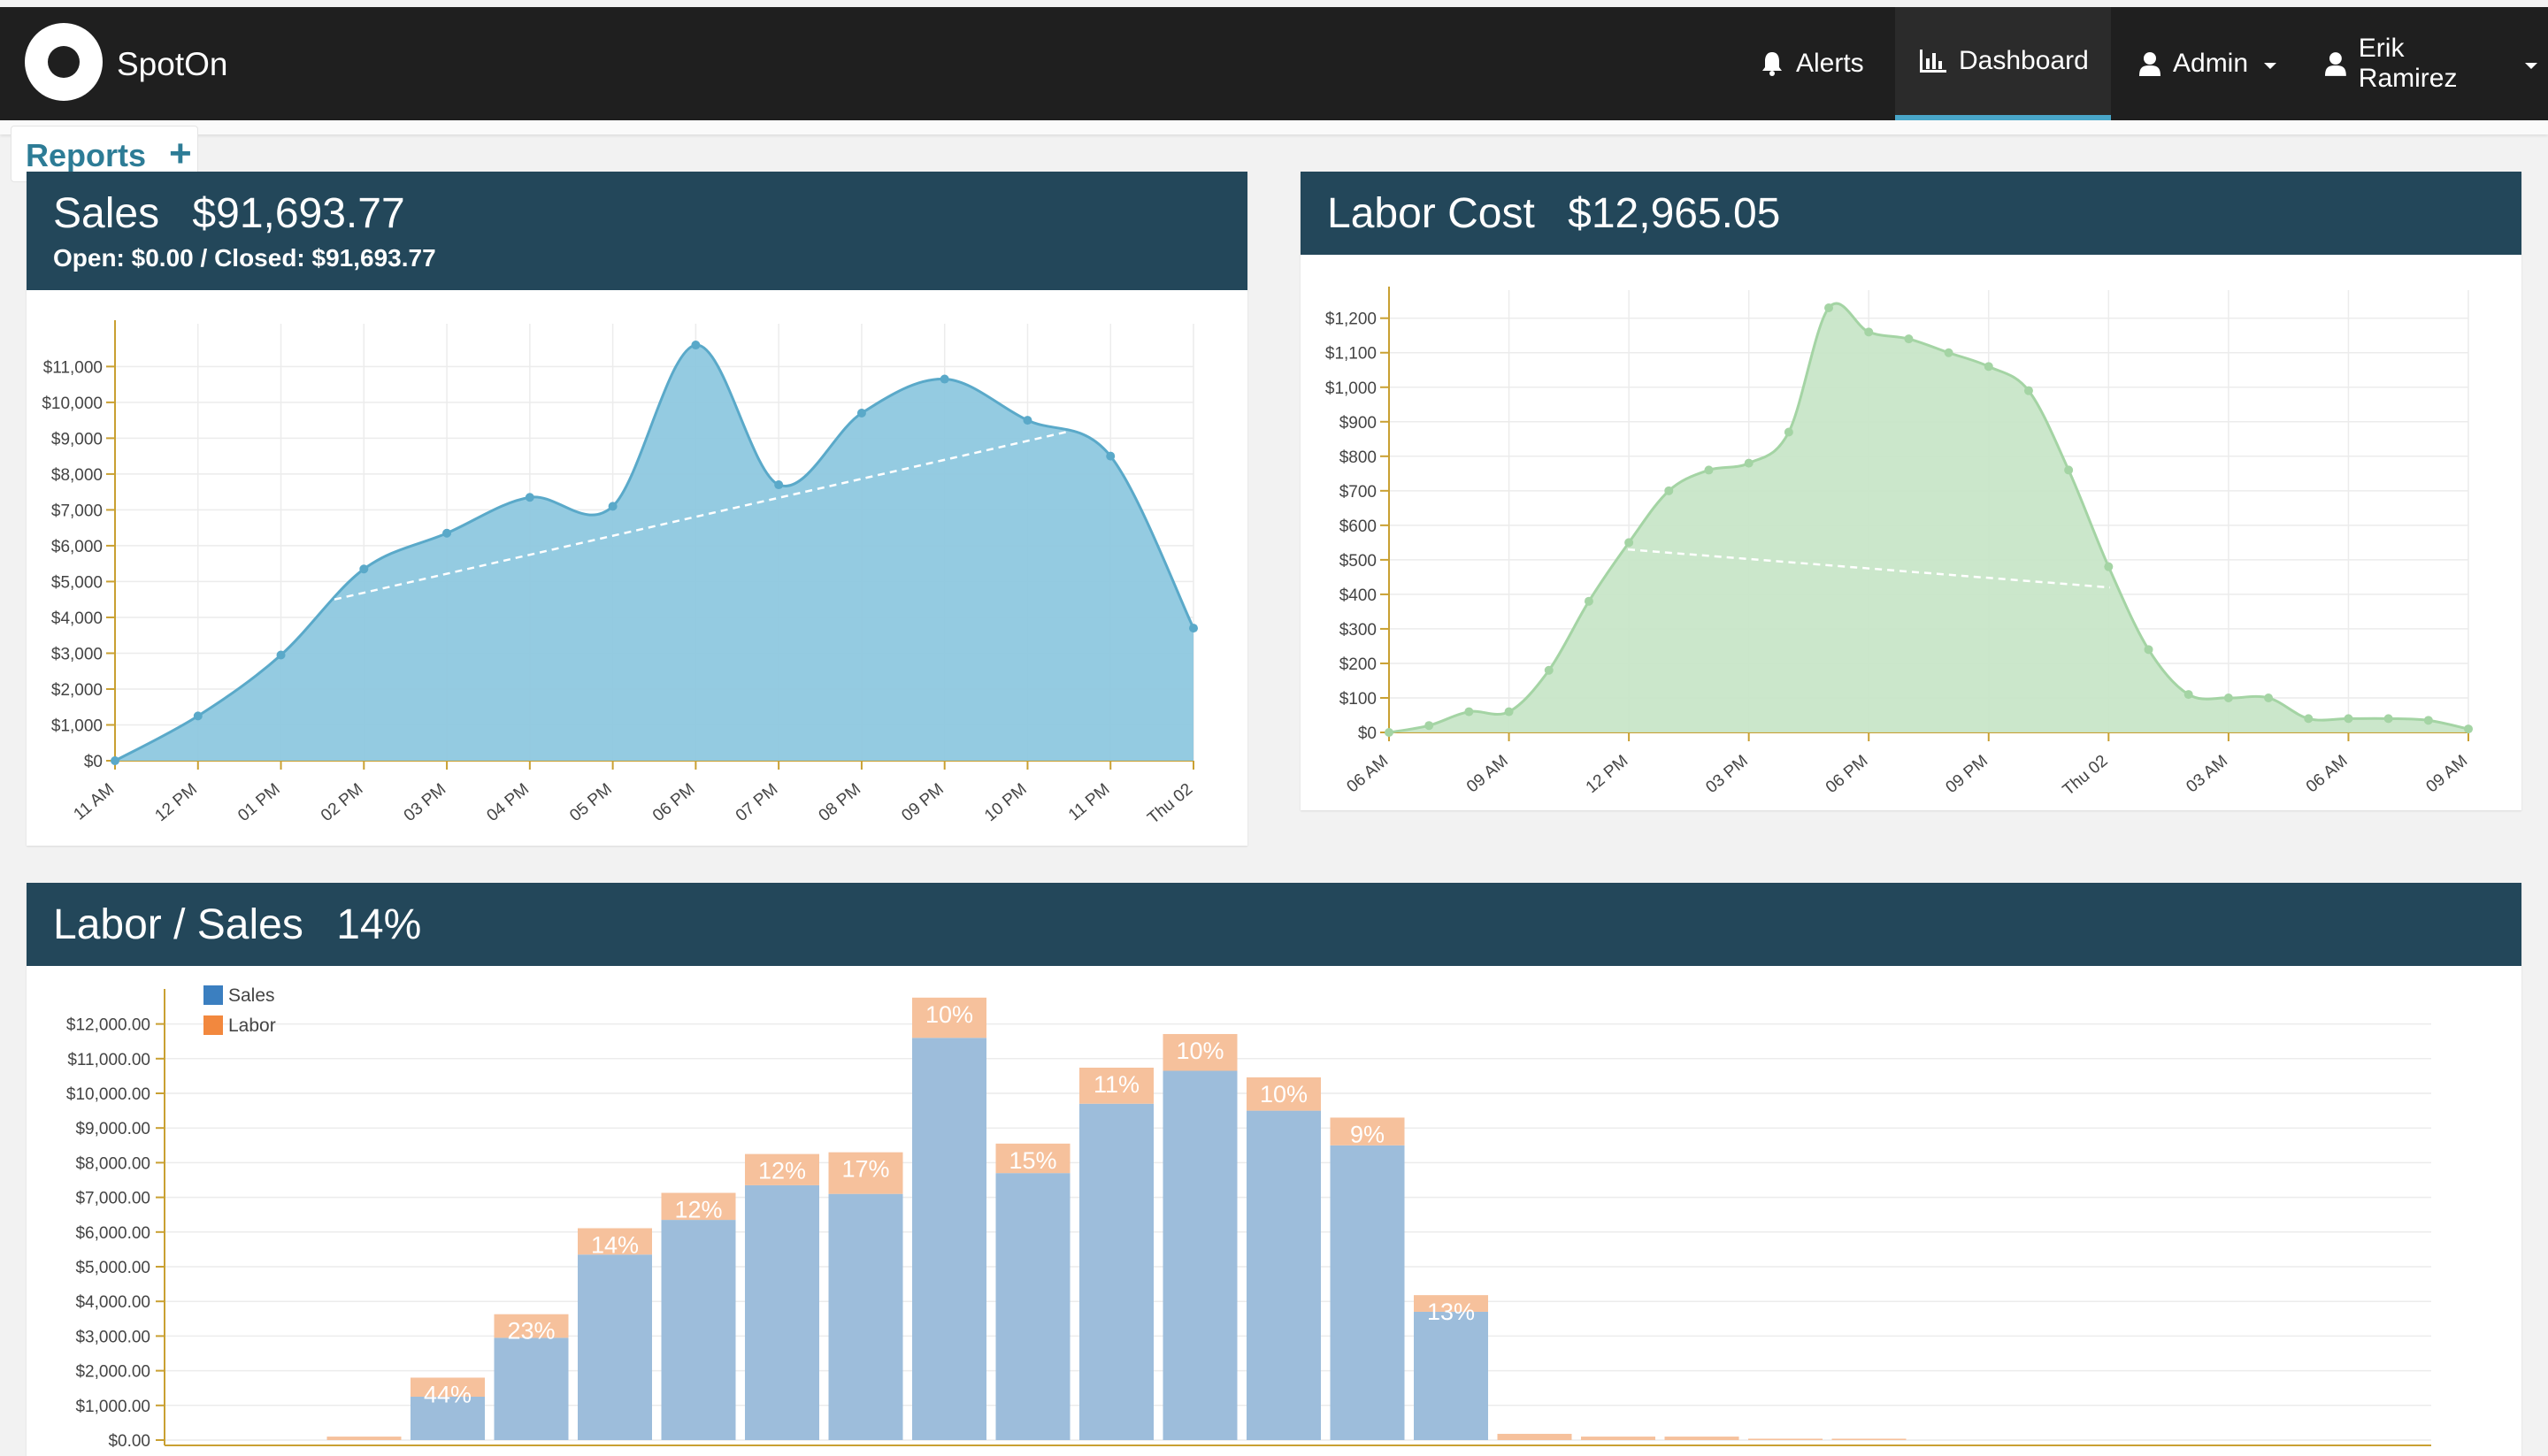  Describe the element at coordinates (1351, 319) in the screenshot. I see `y-tick-label: $1,200` at that location.